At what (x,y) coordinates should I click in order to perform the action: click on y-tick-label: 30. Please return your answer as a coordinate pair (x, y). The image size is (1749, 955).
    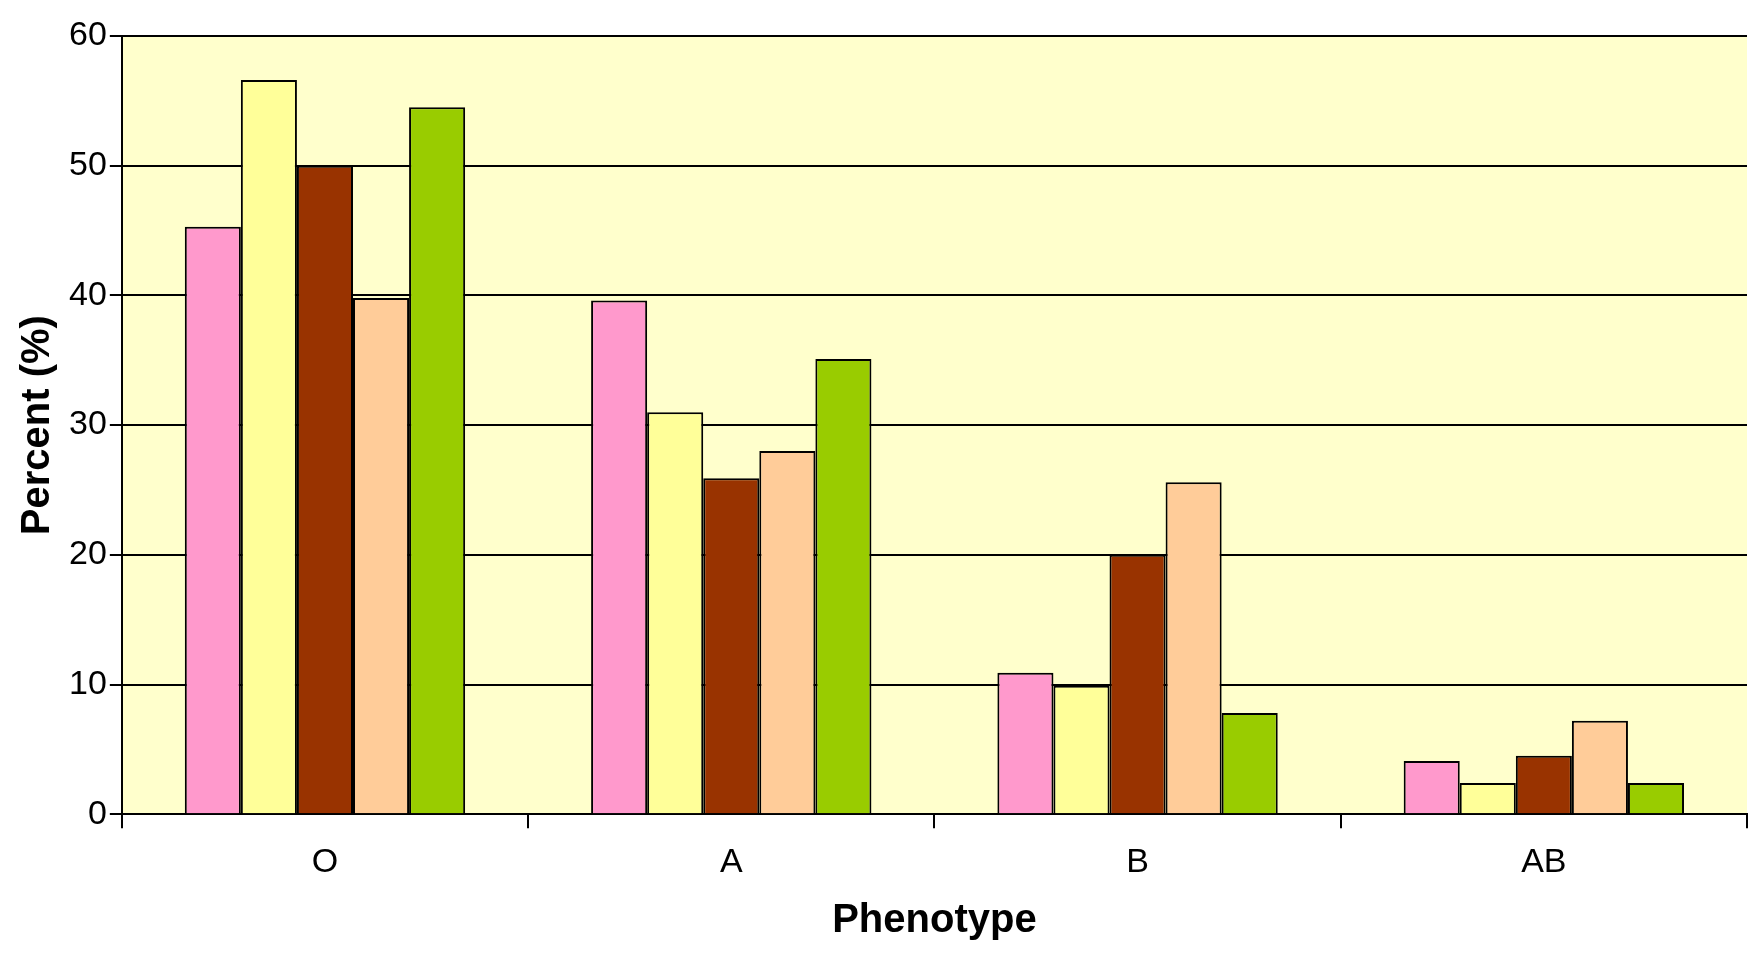
    Looking at the image, I should click on (87, 422).